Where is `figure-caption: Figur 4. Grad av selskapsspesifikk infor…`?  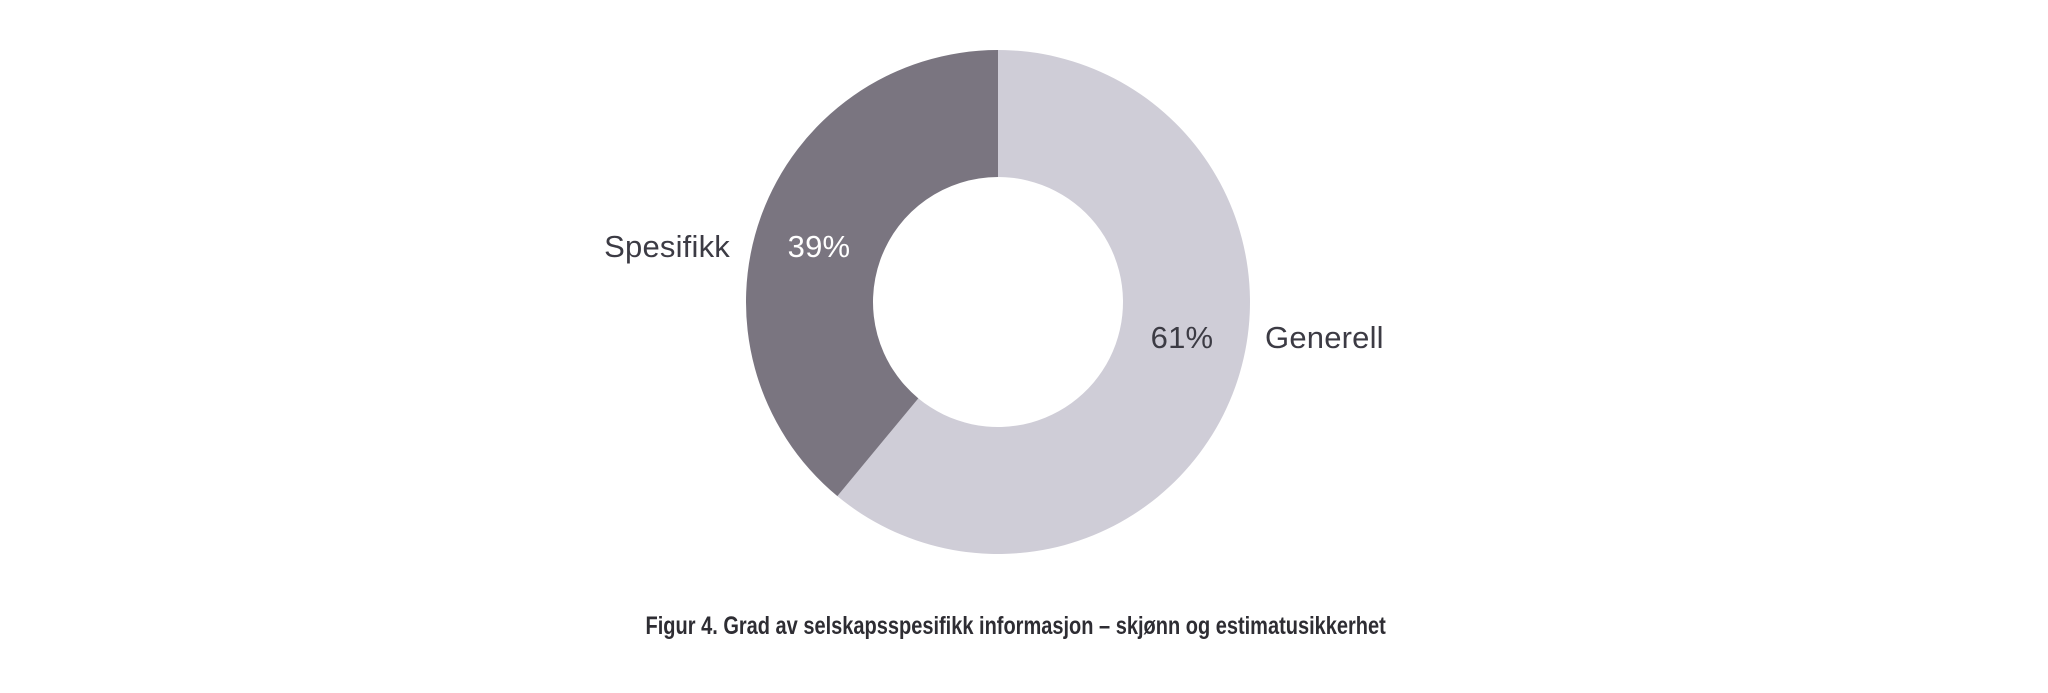
figure-caption: Figur 4. Grad av selskapsspesifikk infor… is located at coordinates (1016, 626).